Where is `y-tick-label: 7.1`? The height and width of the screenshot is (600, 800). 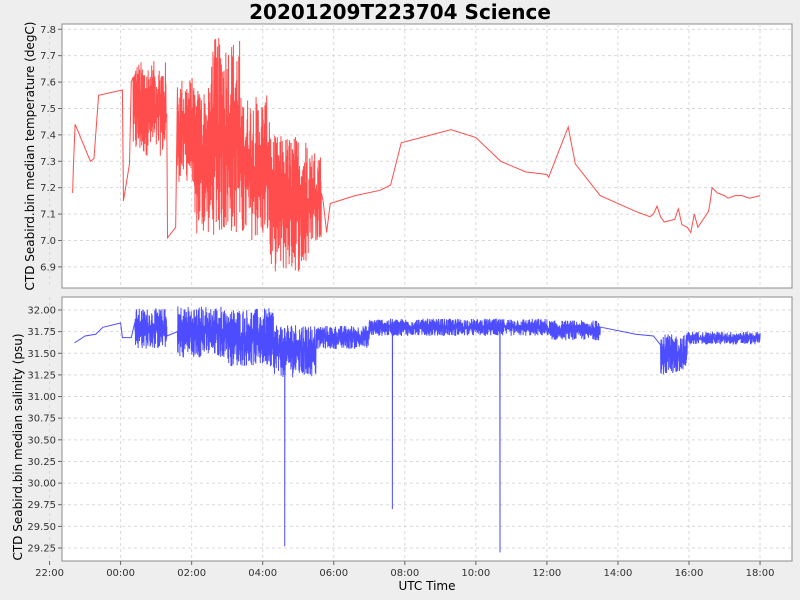
y-tick-label: 7.1 is located at coordinates (48, 215).